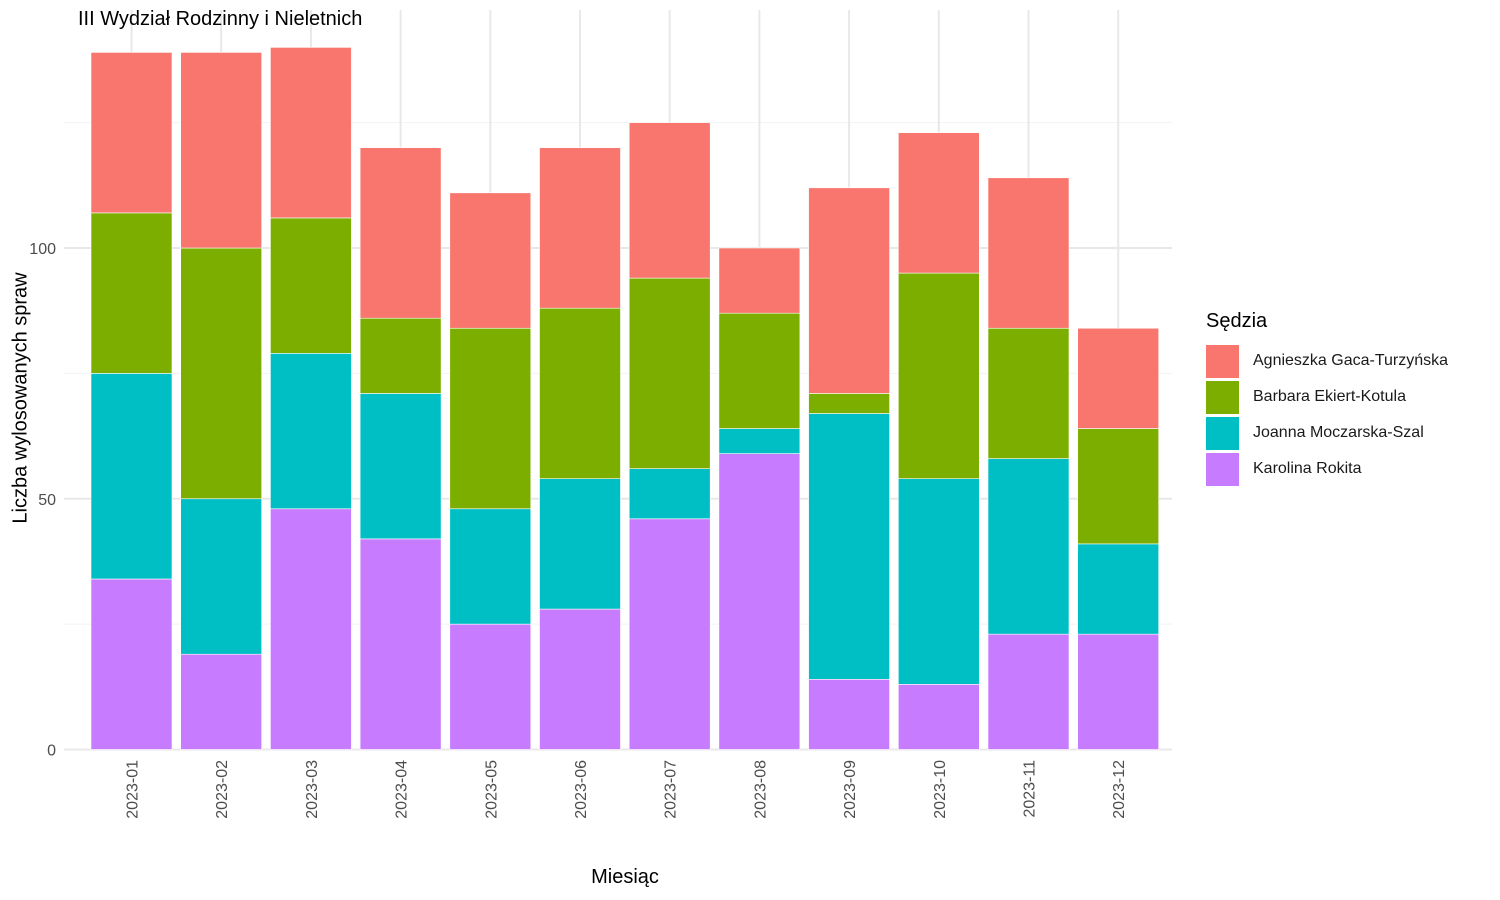 This screenshot has height=900, width=1500. What do you see at coordinates (51, 751) in the screenshot?
I see `y-tick-label: 0` at bounding box center [51, 751].